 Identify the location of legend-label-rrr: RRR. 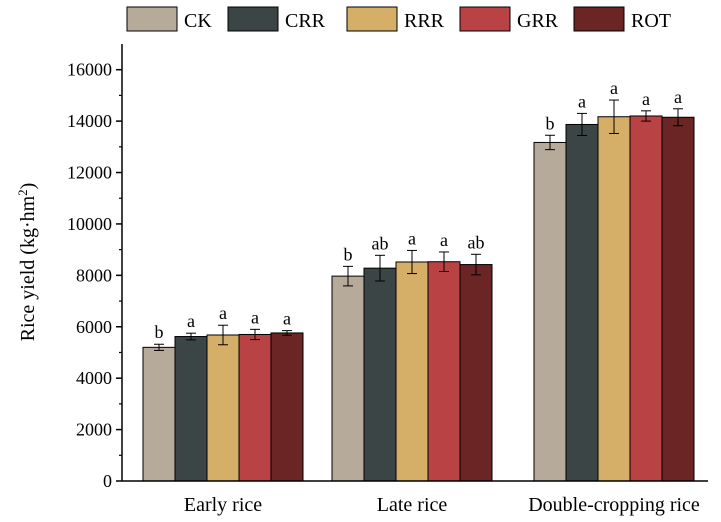
(424, 21).